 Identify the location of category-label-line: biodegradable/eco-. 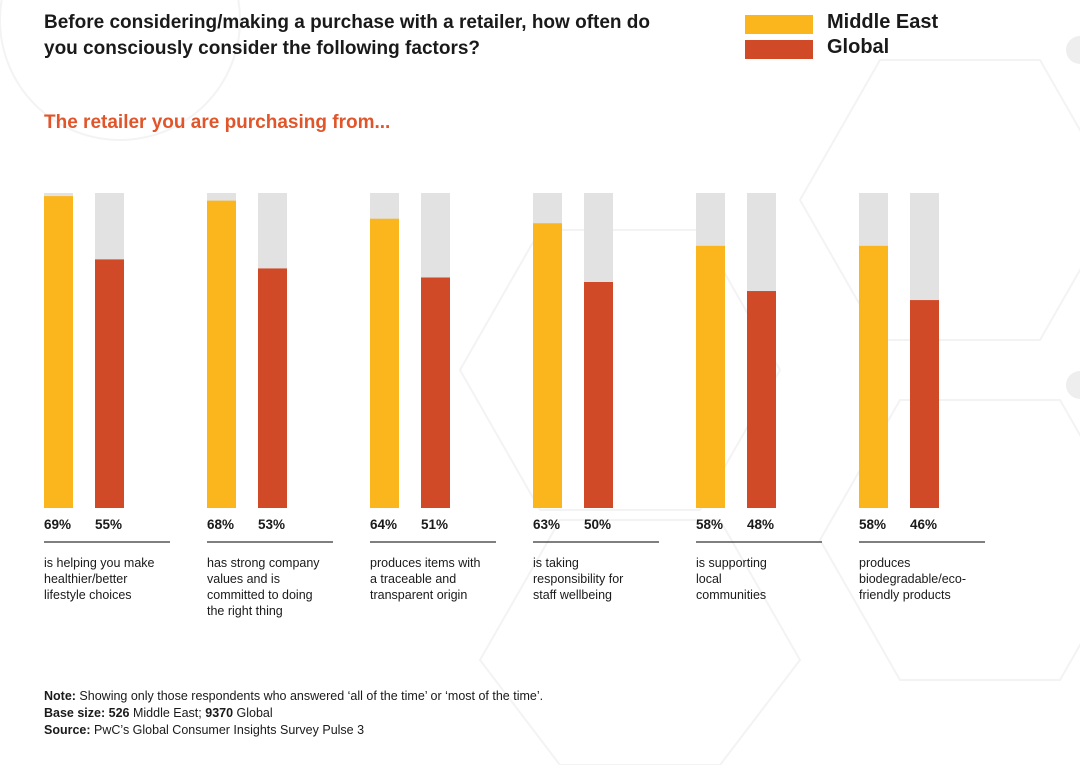
(912, 579).